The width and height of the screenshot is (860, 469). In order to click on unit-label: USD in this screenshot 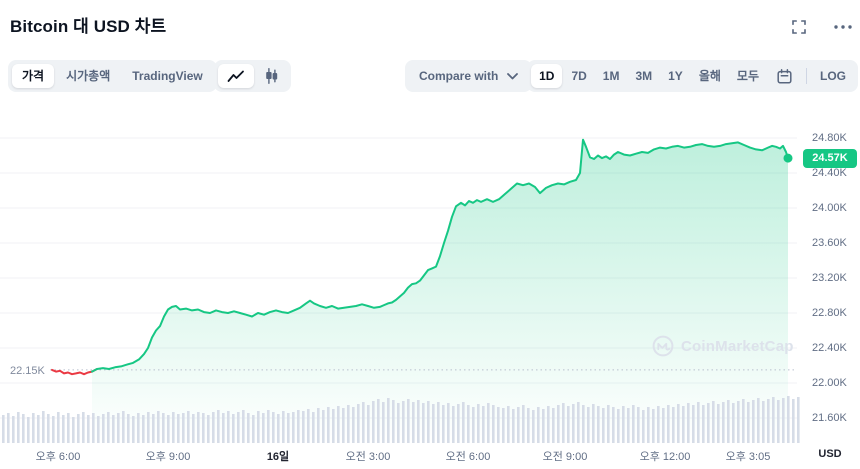, I will do `click(830, 454)`.